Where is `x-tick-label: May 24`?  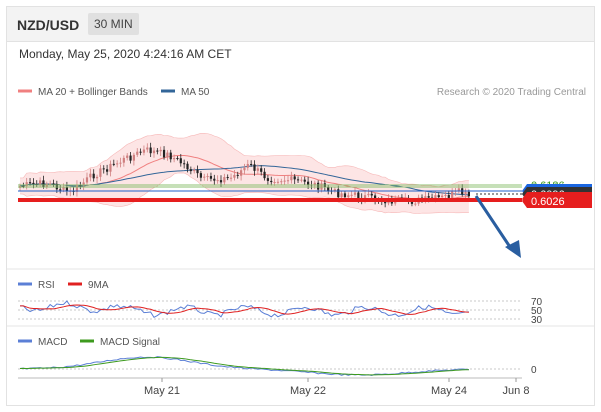
x-tick-label: May 24 is located at coordinates (449, 391).